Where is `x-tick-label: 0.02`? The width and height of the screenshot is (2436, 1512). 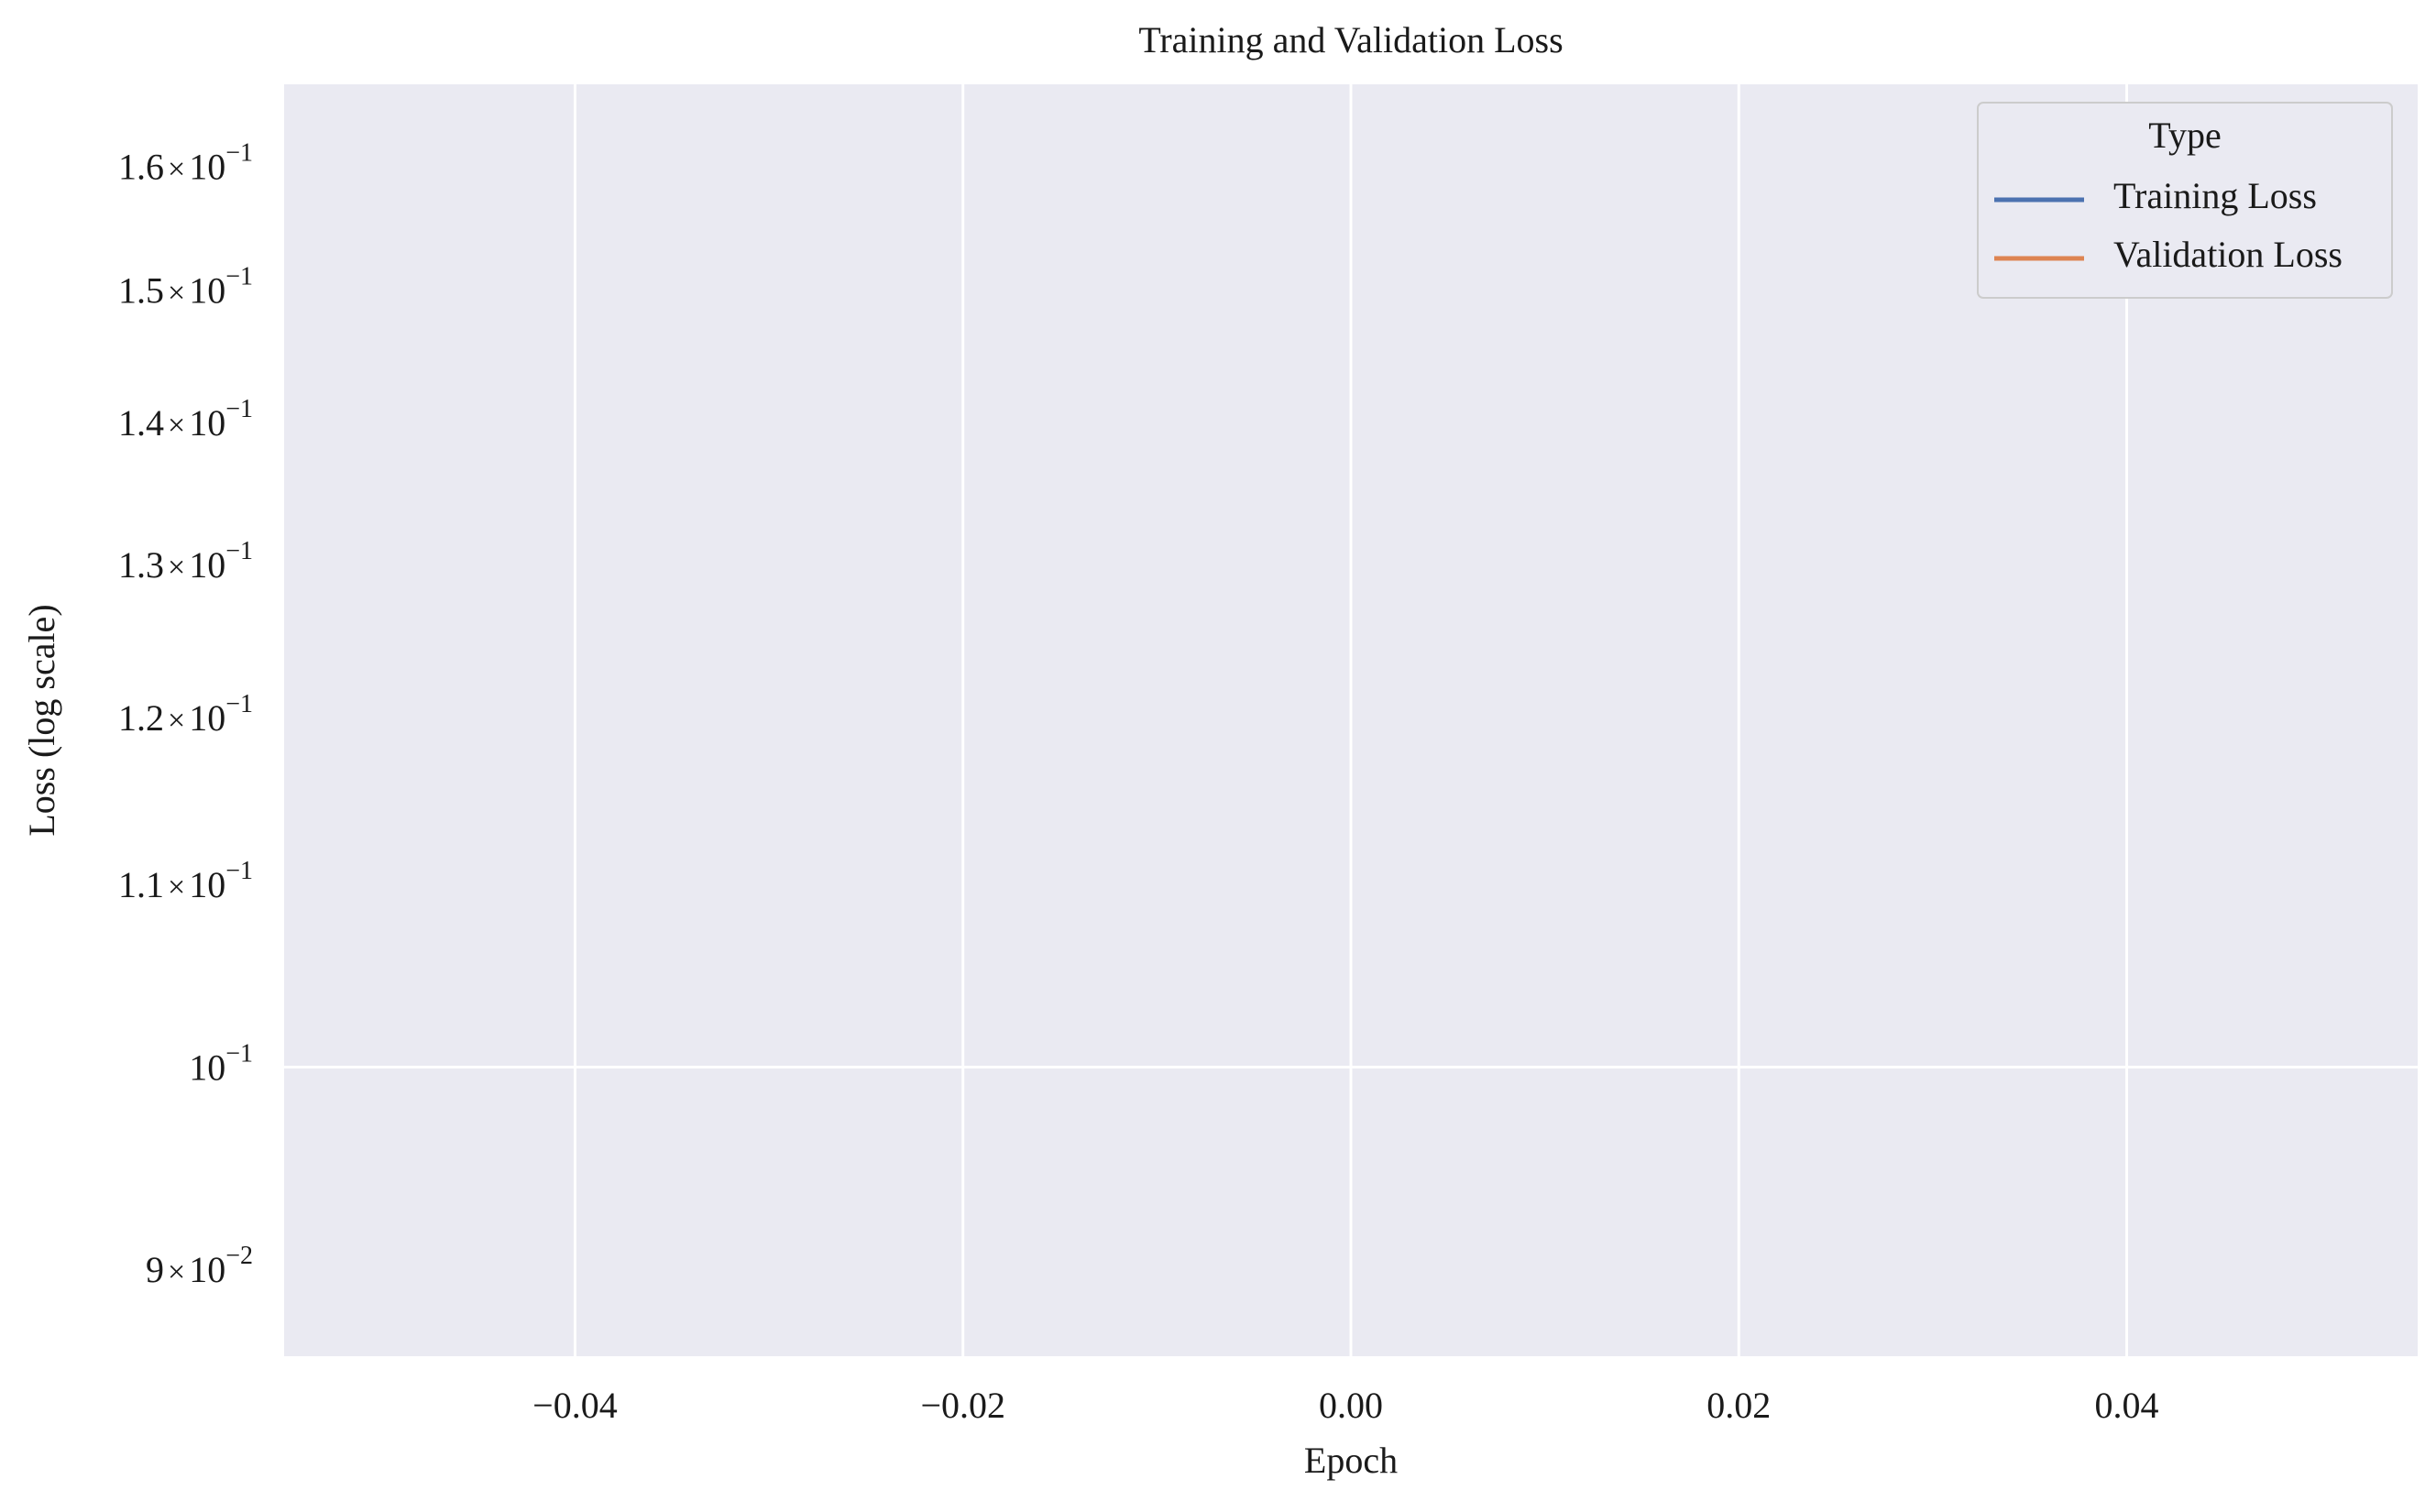
x-tick-label: 0.02 is located at coordinates (1738, 1405).